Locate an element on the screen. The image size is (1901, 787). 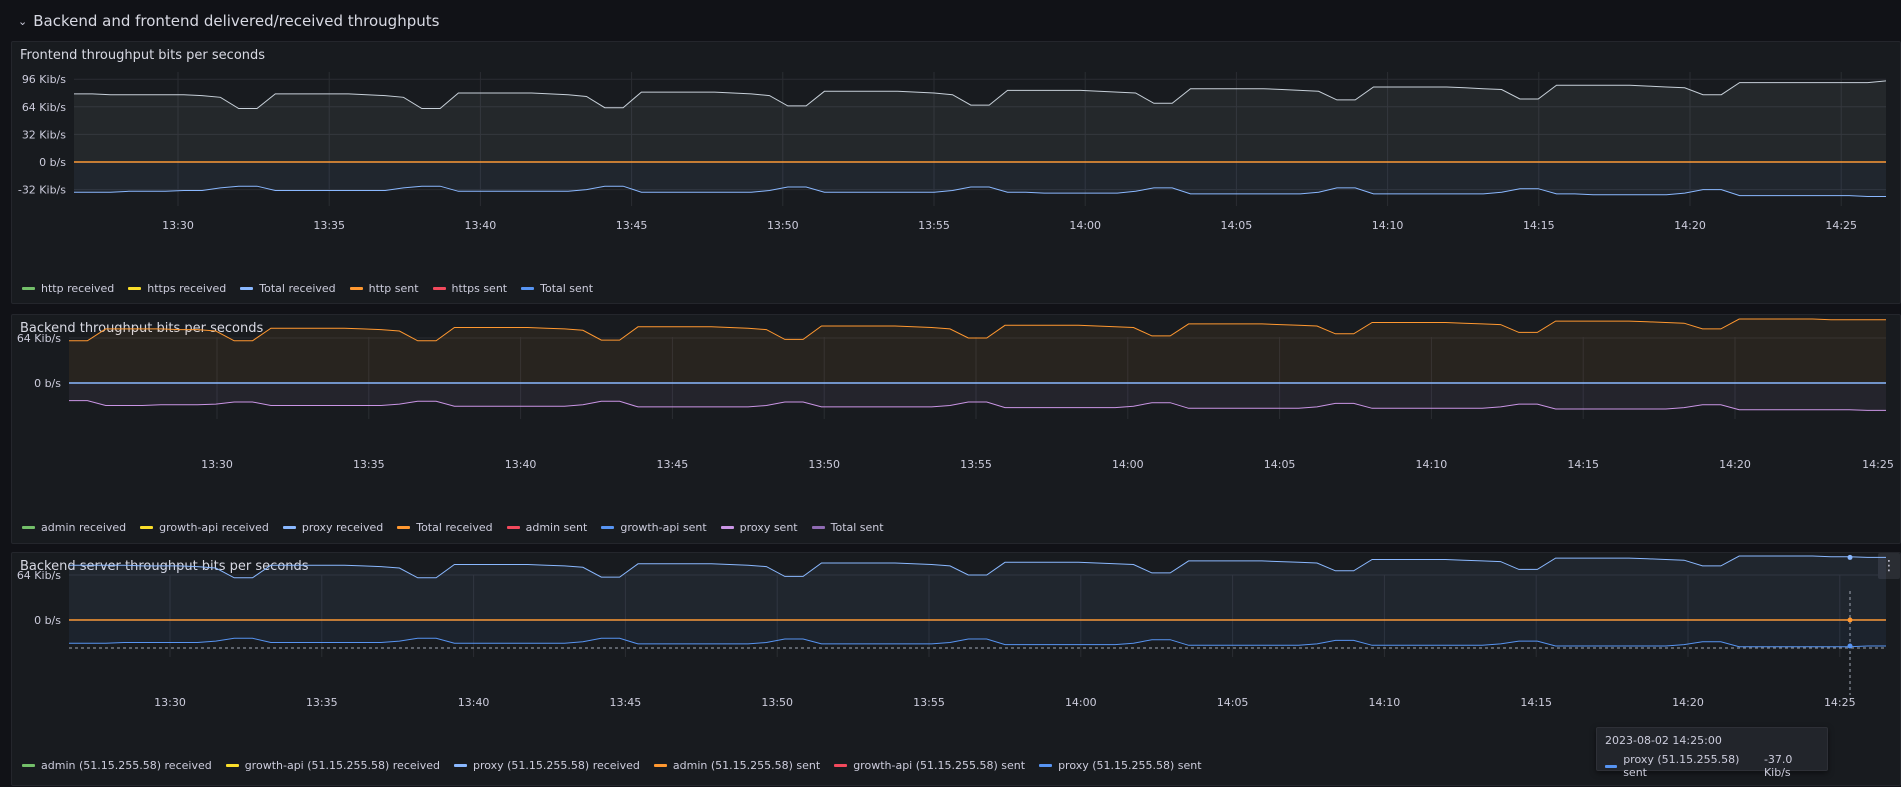
legend-item: growth-api (51.15.255.58) received is located at coordinates (332, 765).